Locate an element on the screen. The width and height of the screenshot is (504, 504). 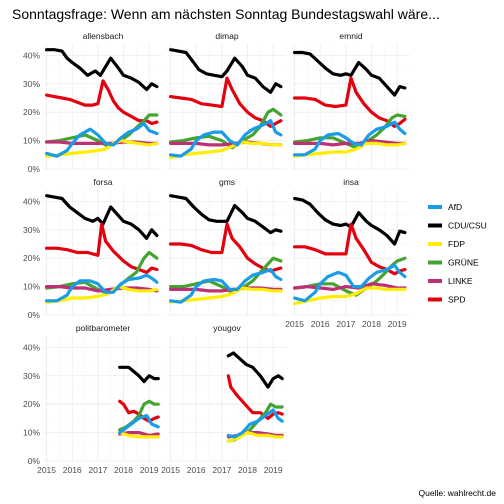
panel-title: insa is located at coordinates (351, 182).